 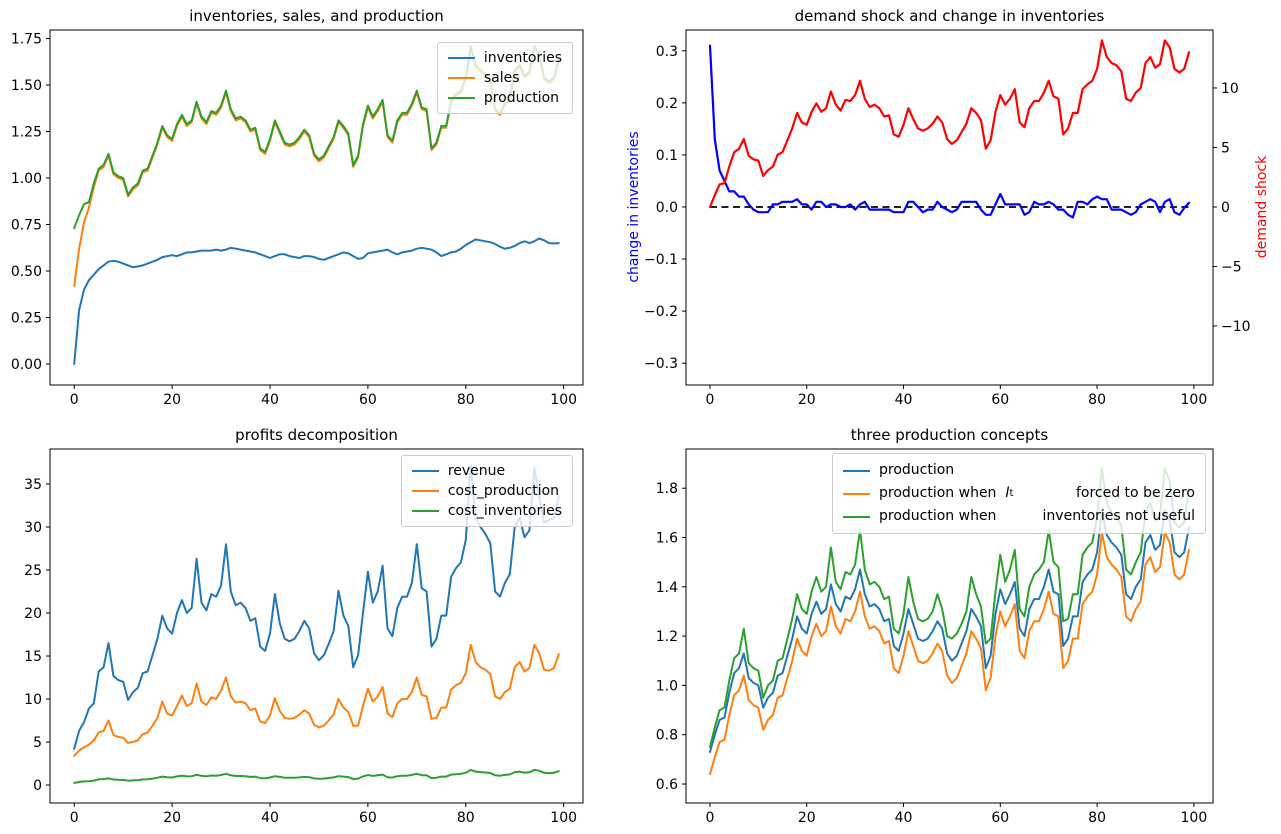 What do you see at coordinates (504, 511) in the screenshot?
I see `legend-label: cost_inventories` at bounding box center [504, 511].